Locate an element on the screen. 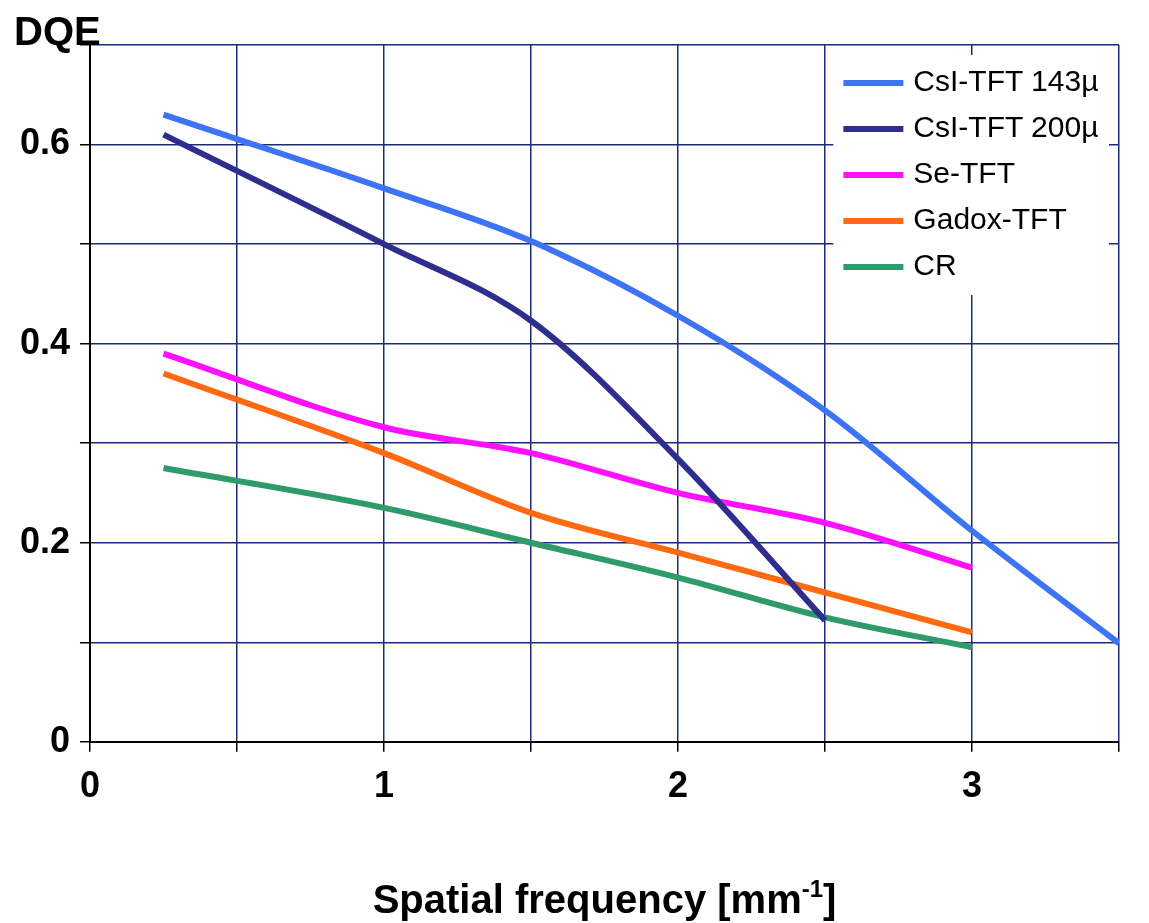 This screenshot has height=923, width=1149. legend-label: CsI-TFT 143µ is located at coordinates (1006, 81).